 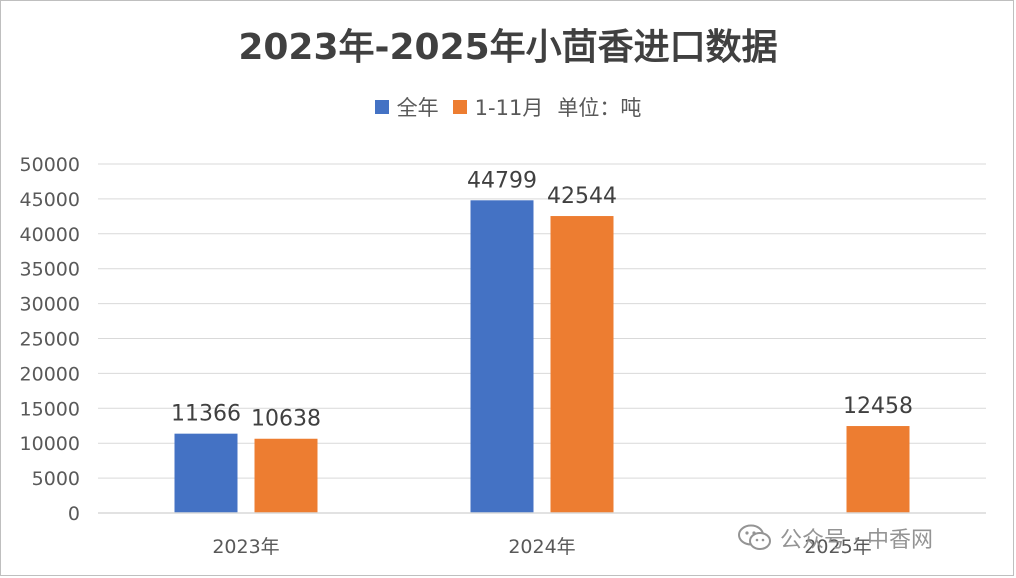 What do you see at coordinates (50, 305) in the screenshot?
I see `y-tick-label: 30000` at bounding box center [50, 305].